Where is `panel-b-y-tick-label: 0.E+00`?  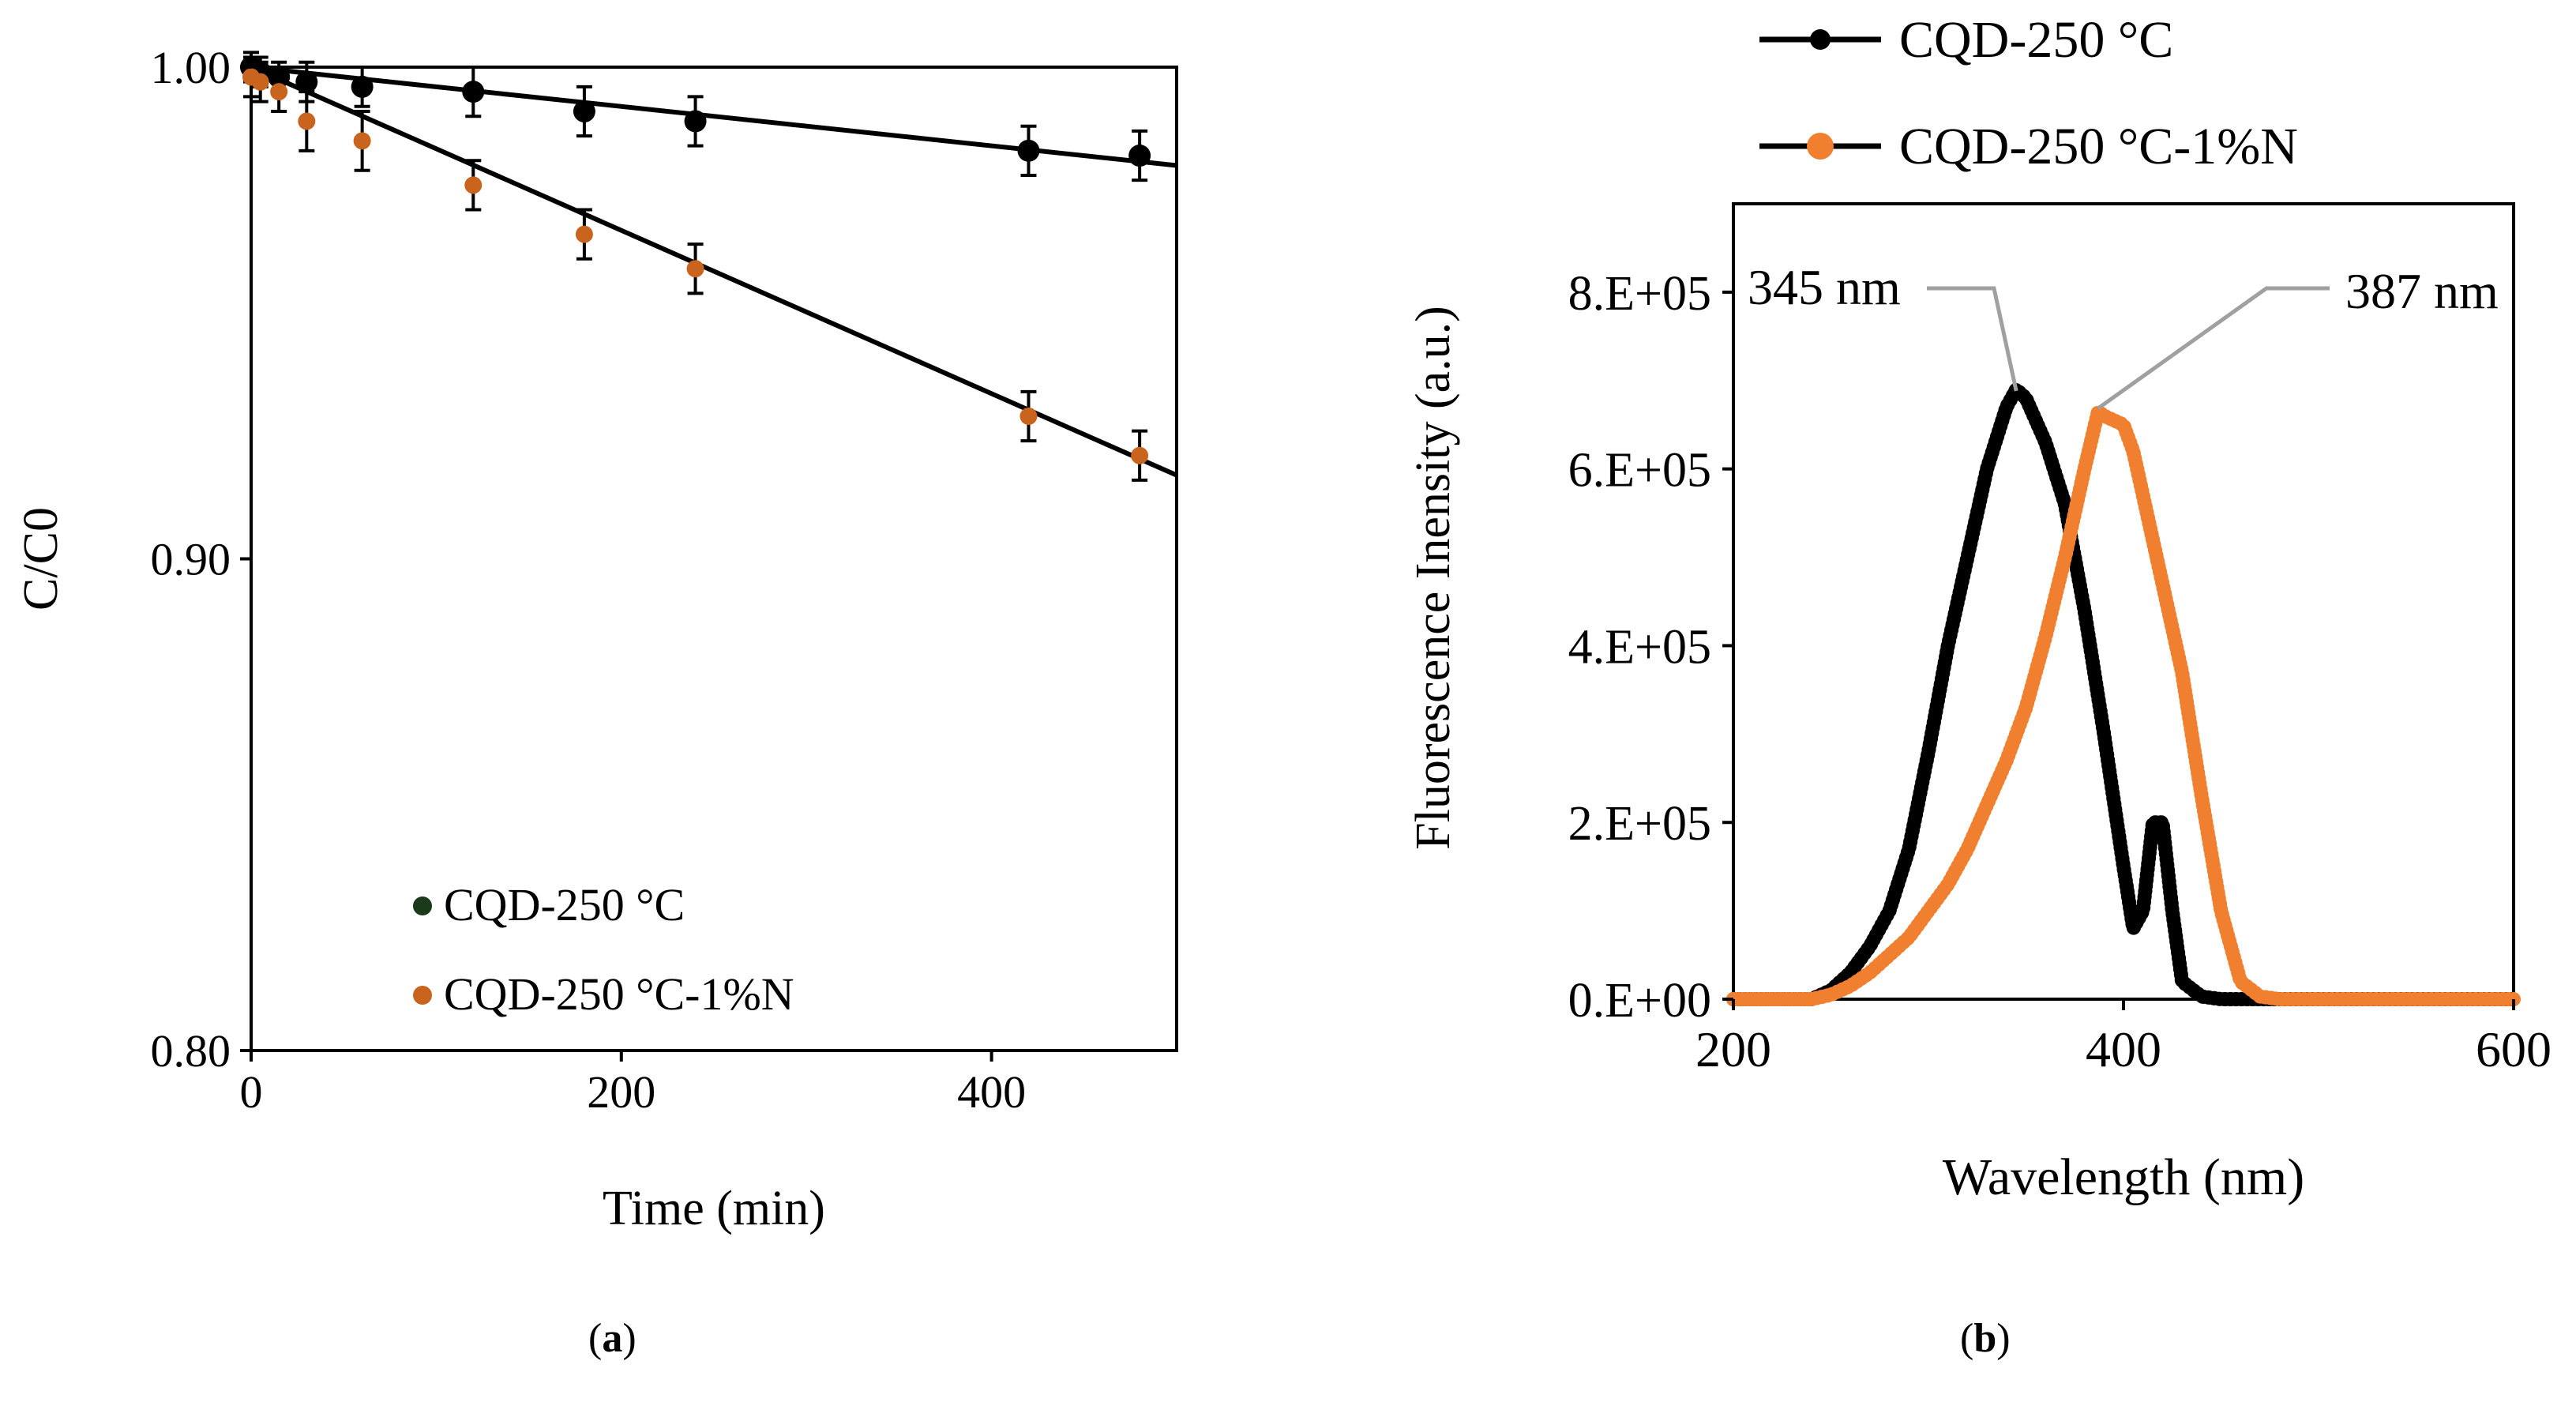 panel-b-y-tick-label: 0.E+00 is located at coordinates (1639, 1001).